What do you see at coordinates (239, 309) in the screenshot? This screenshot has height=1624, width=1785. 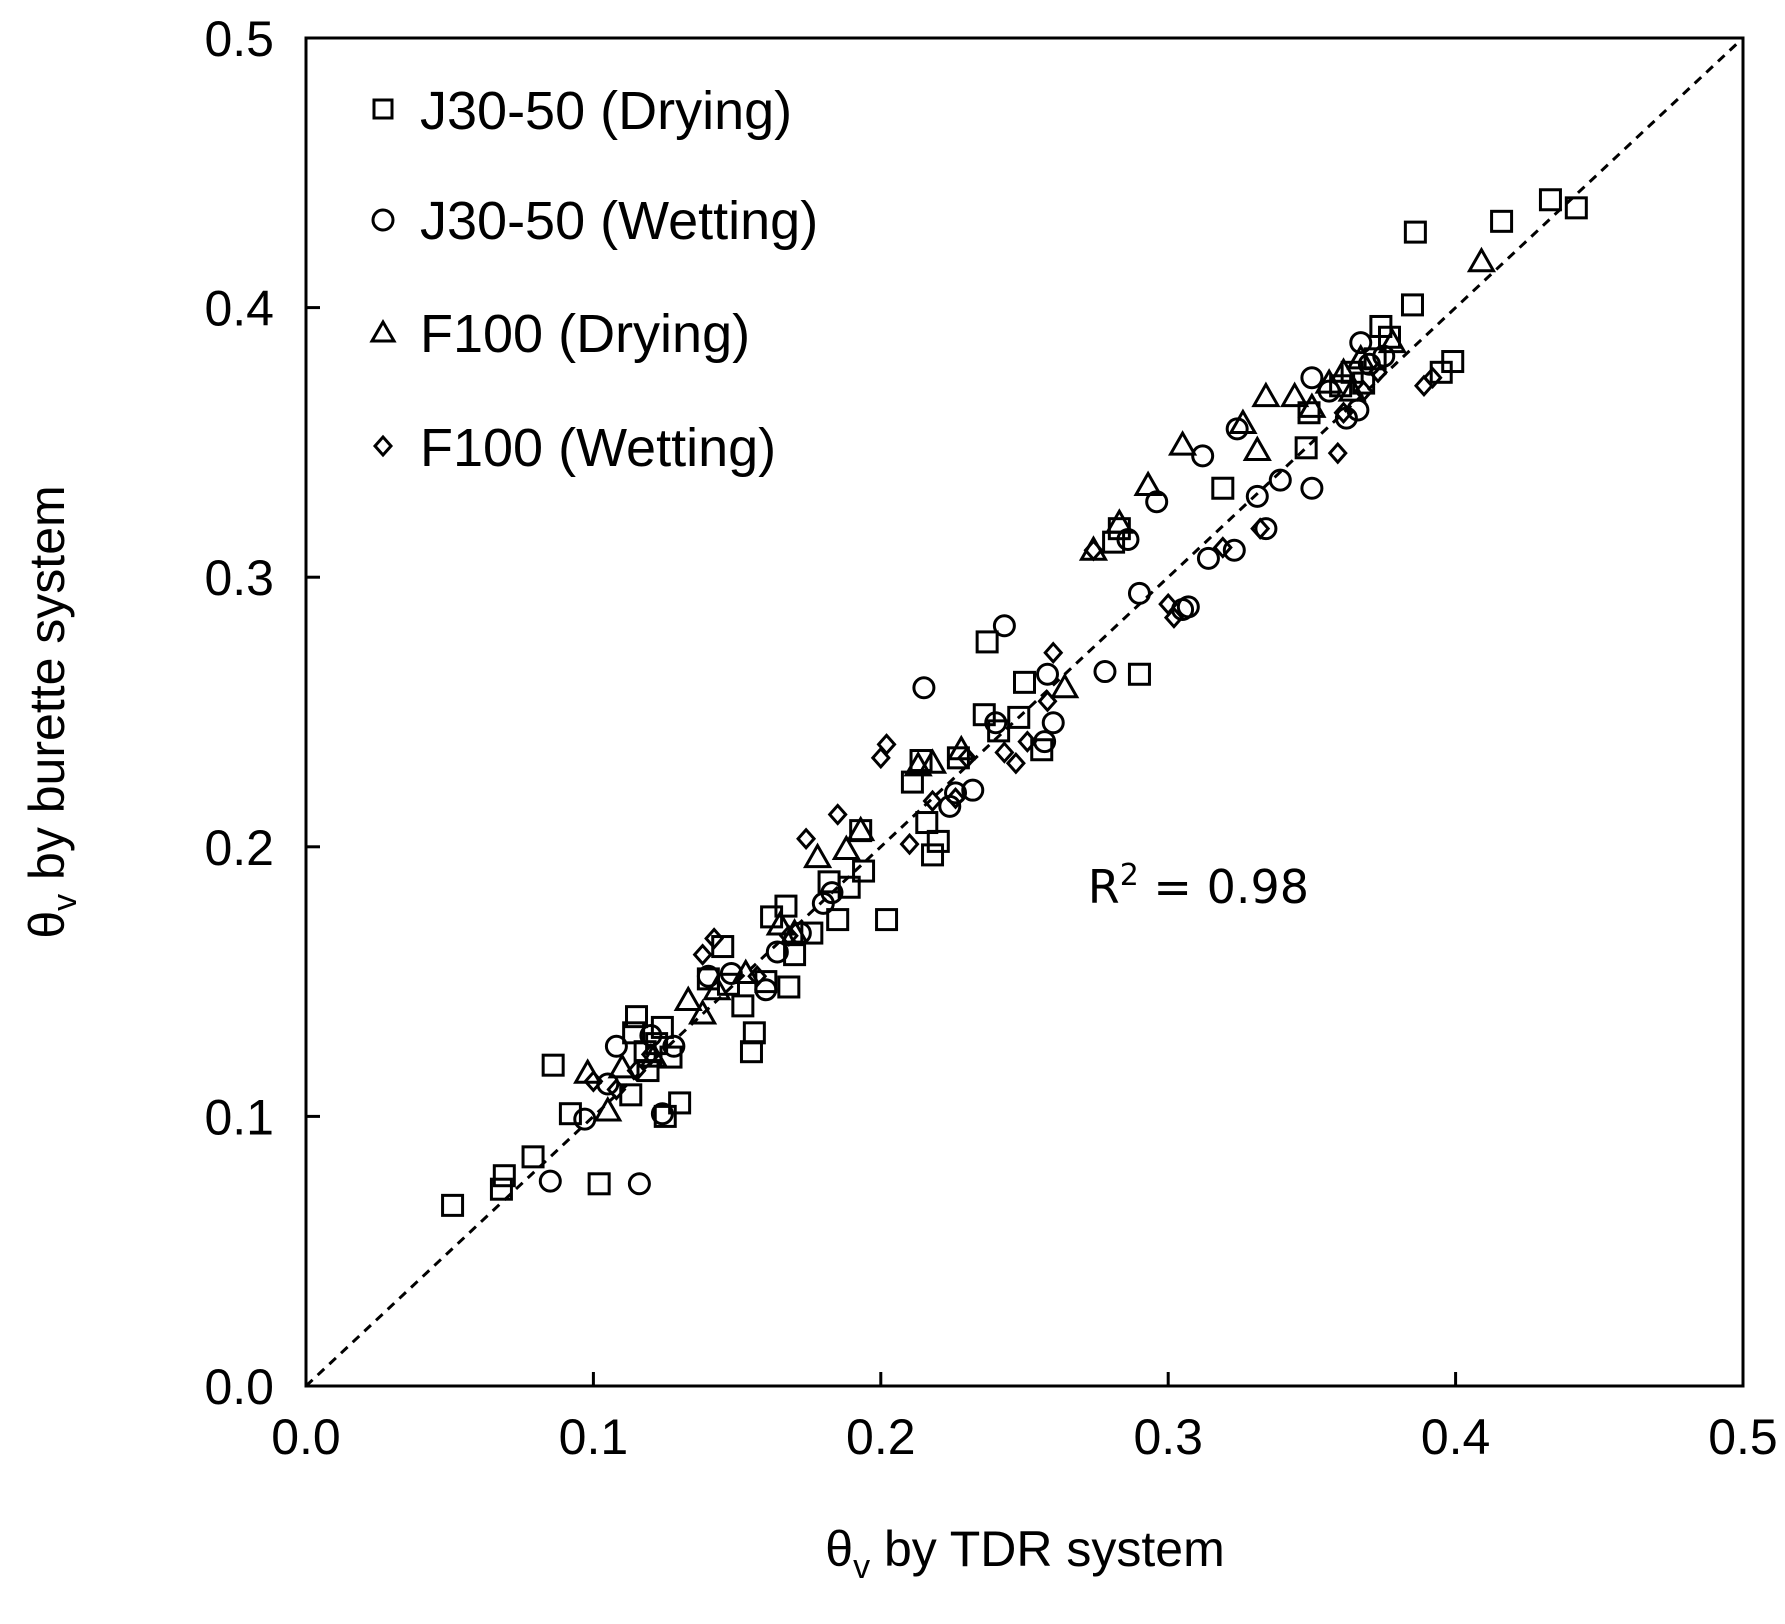 I see `y-tick-label: 0.4` at bounding box center [239, 309].